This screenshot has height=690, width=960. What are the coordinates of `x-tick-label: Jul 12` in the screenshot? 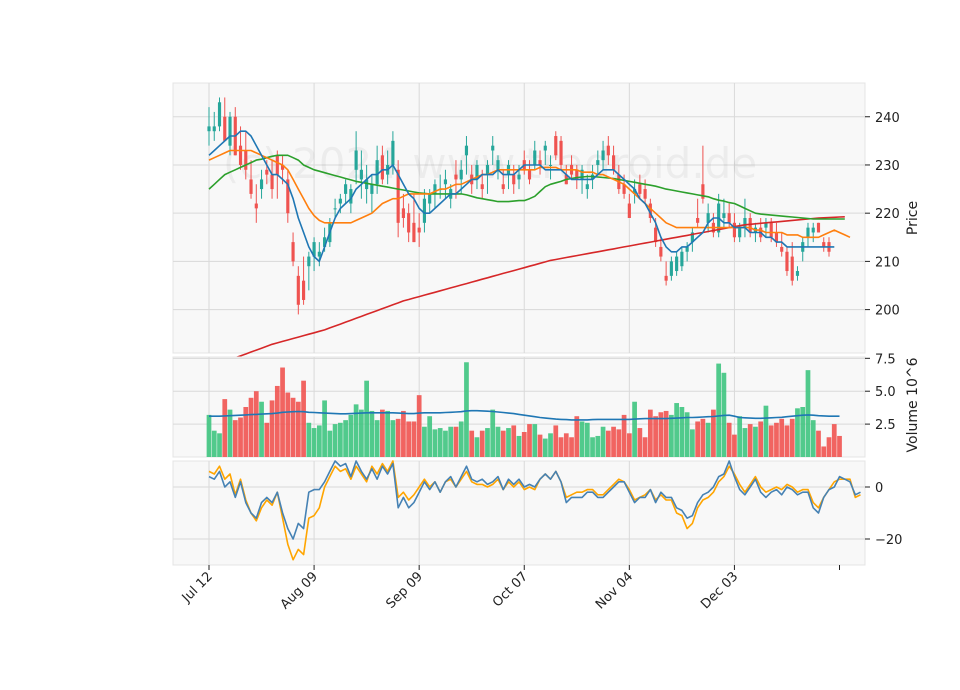 It's located at (197, 587).